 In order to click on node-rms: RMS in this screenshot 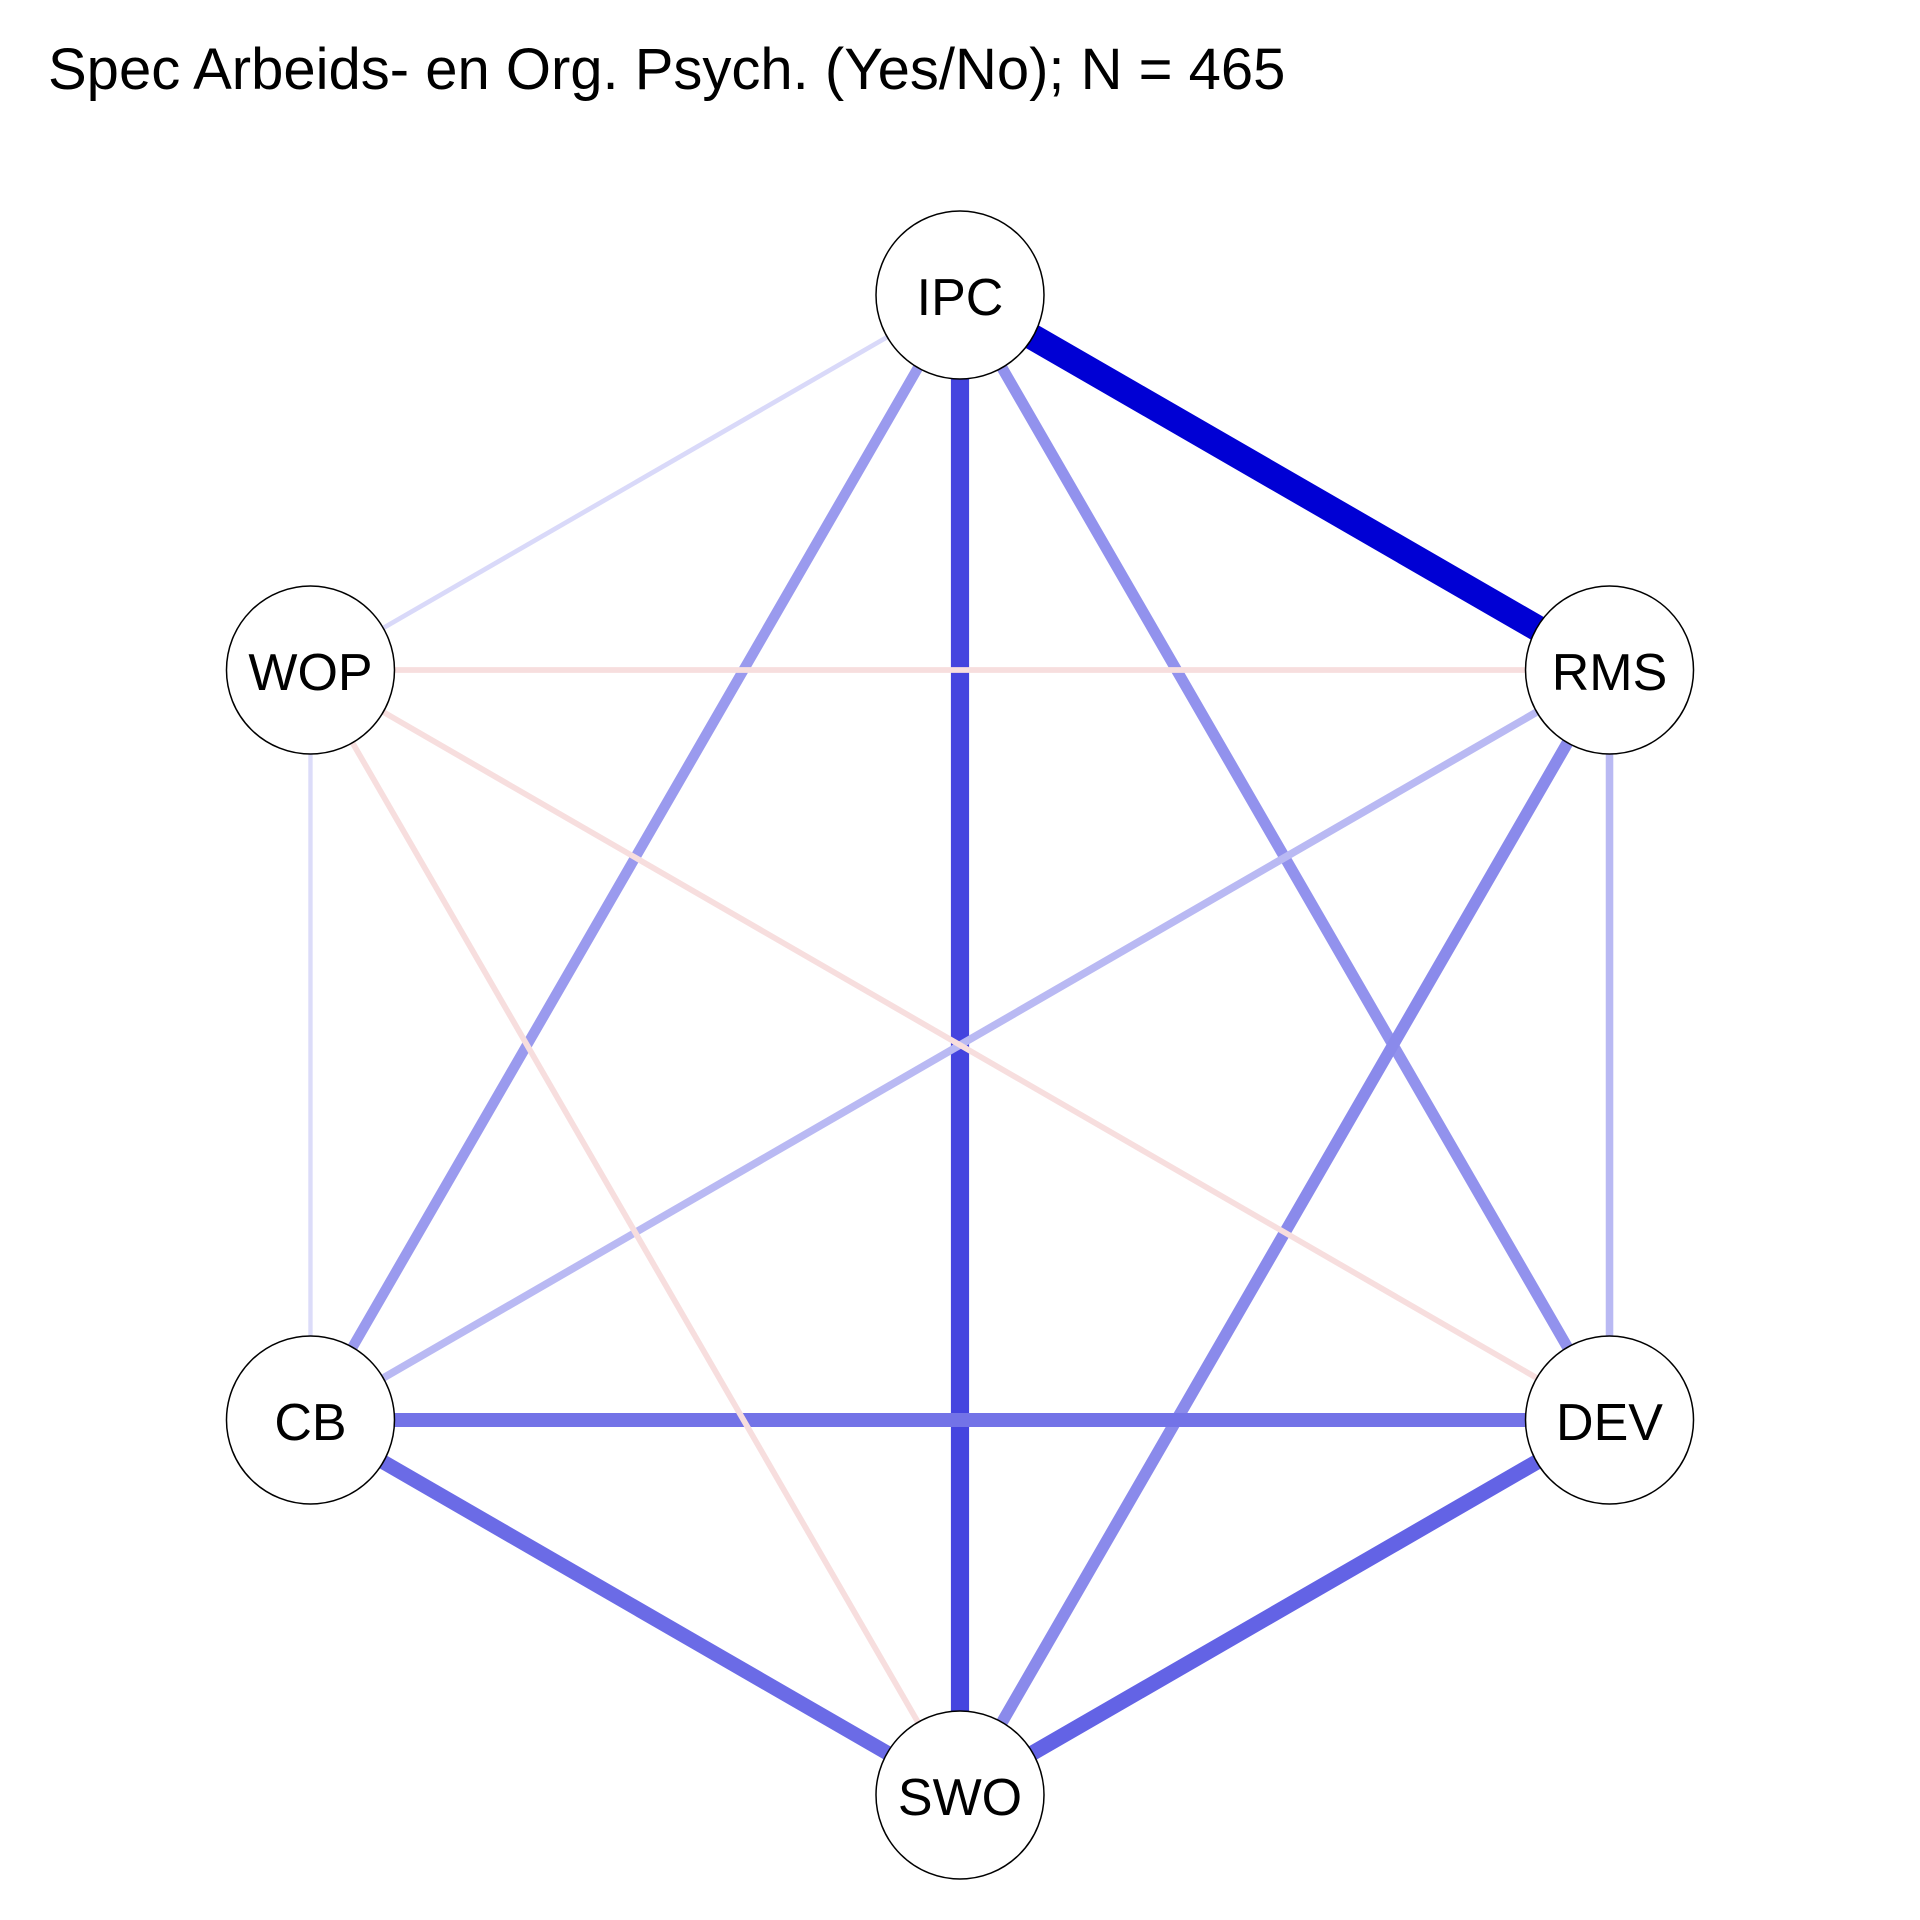, I will do `click(1610, 670)`.